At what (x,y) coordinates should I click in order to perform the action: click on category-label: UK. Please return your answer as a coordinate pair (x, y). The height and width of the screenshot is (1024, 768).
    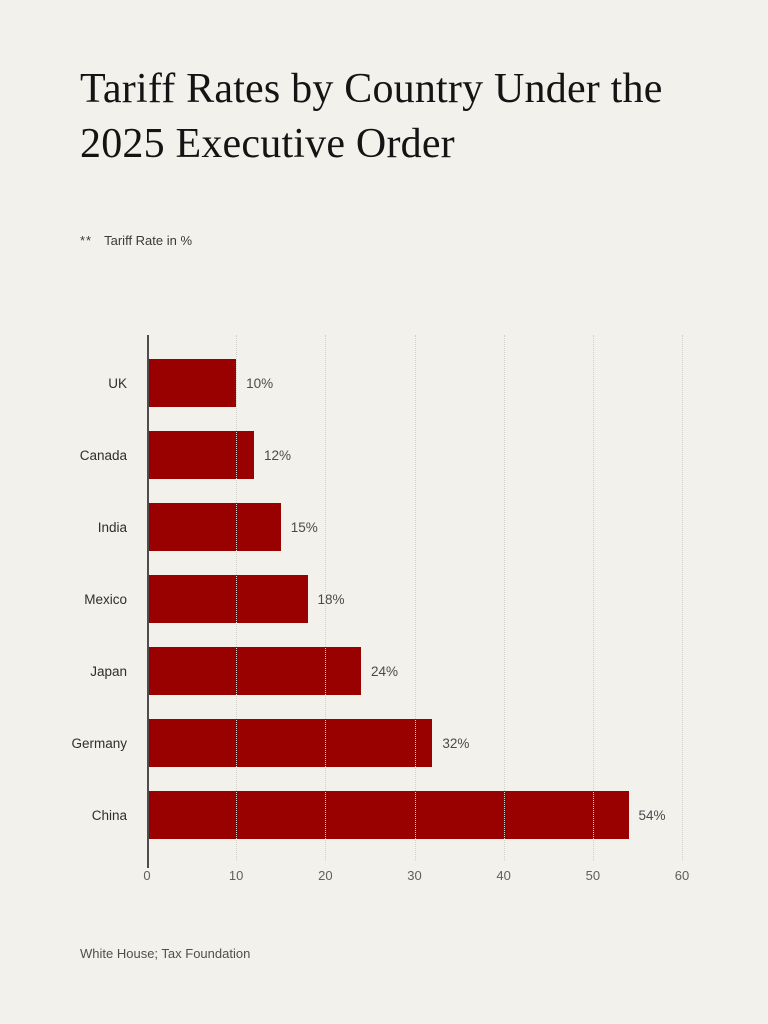
    Looking at the image, I should click on (117, 383).